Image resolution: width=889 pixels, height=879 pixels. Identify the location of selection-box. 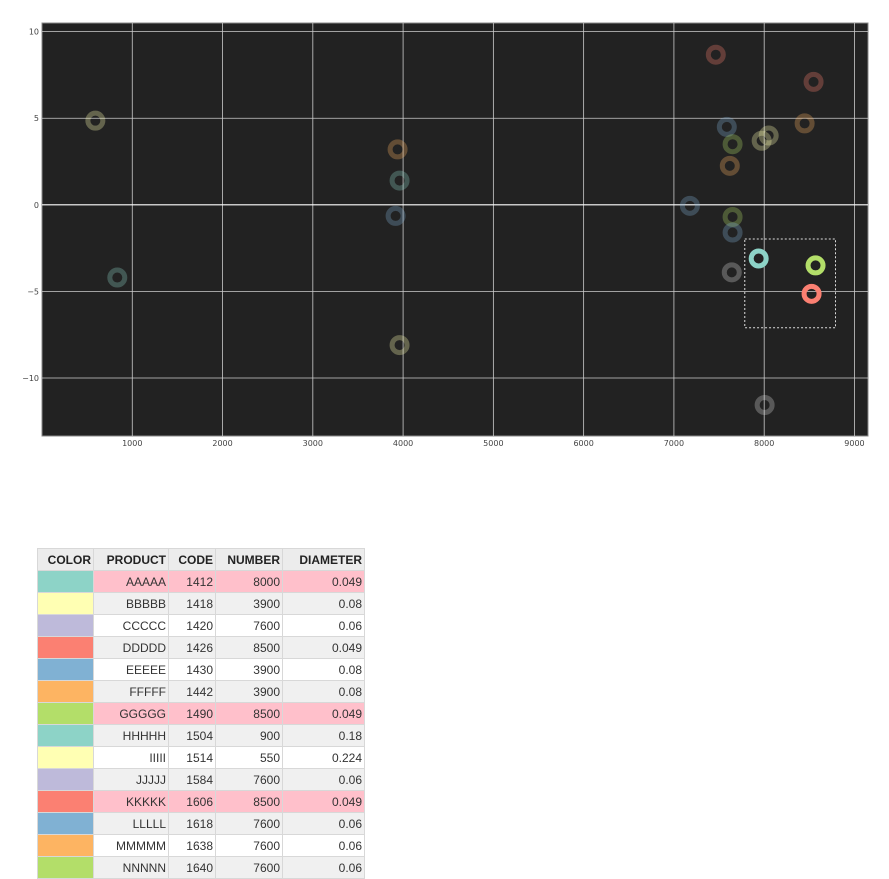
(790, 283).